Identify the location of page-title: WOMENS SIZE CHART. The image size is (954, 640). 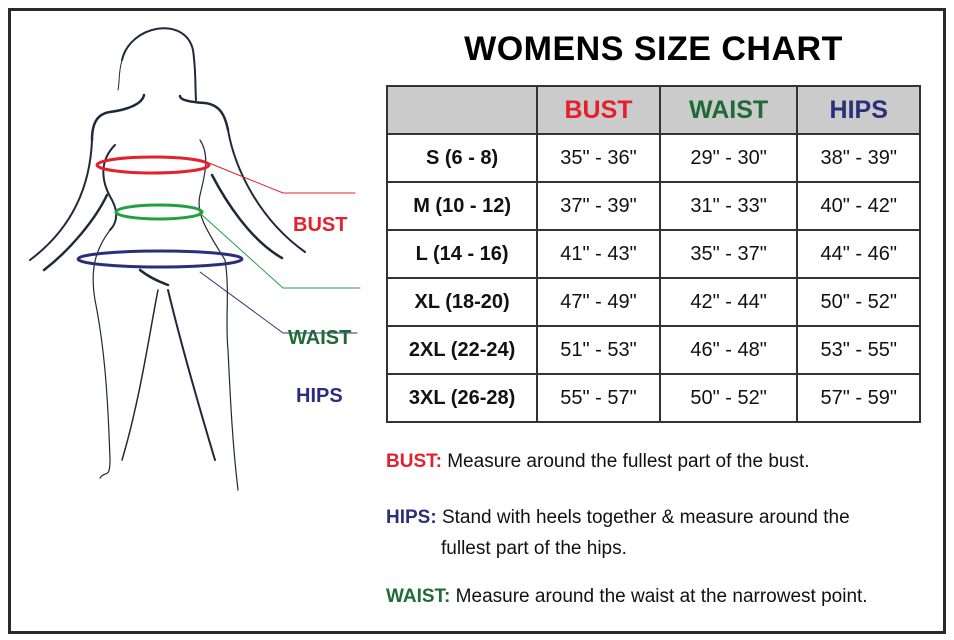
(653, 49).